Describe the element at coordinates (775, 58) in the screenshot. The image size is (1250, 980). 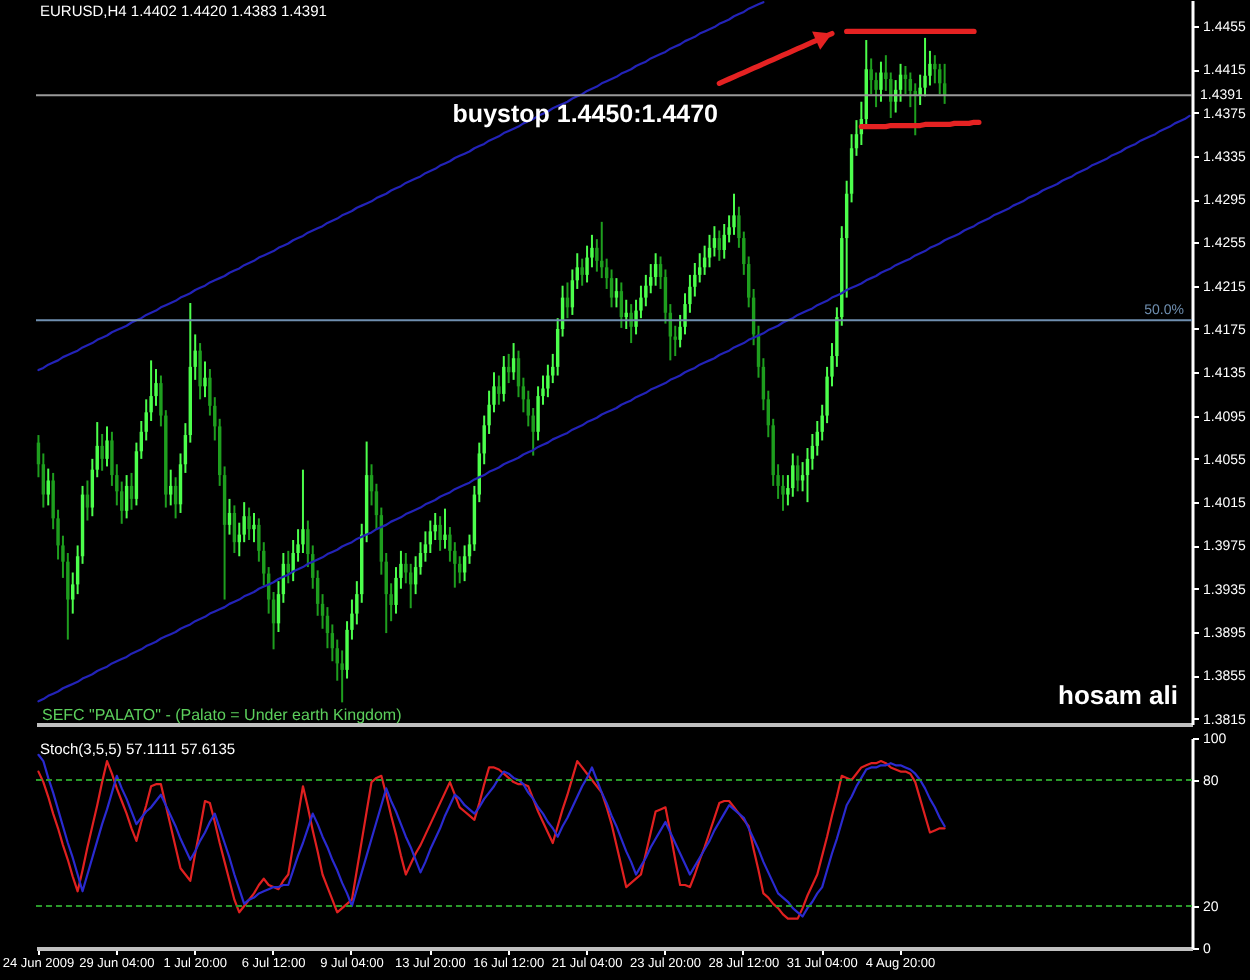
I see `line-series` at that location.